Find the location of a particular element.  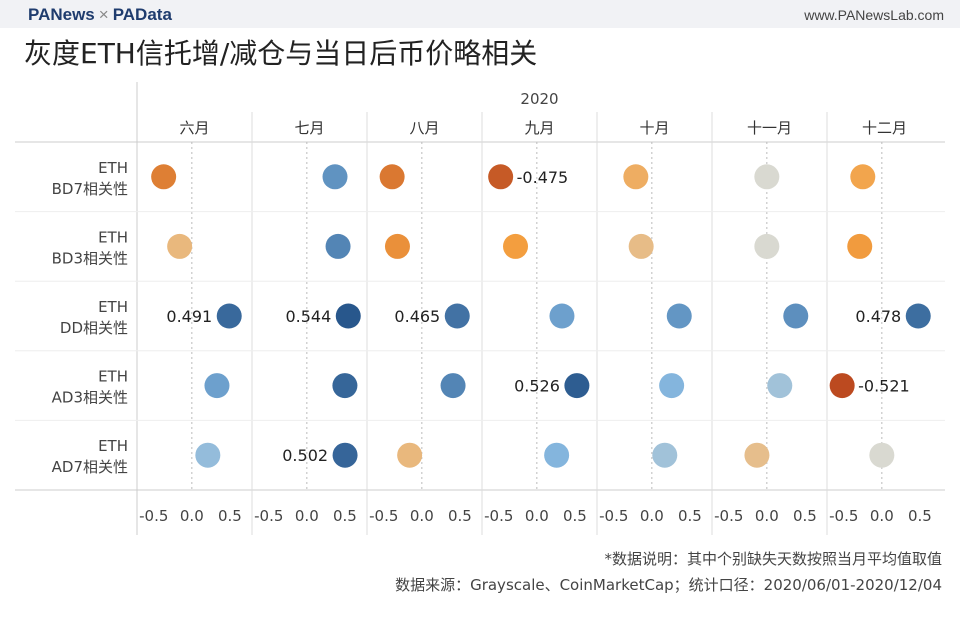

row-label-line2: AD3相关性 is located at coordinates (90, 398).